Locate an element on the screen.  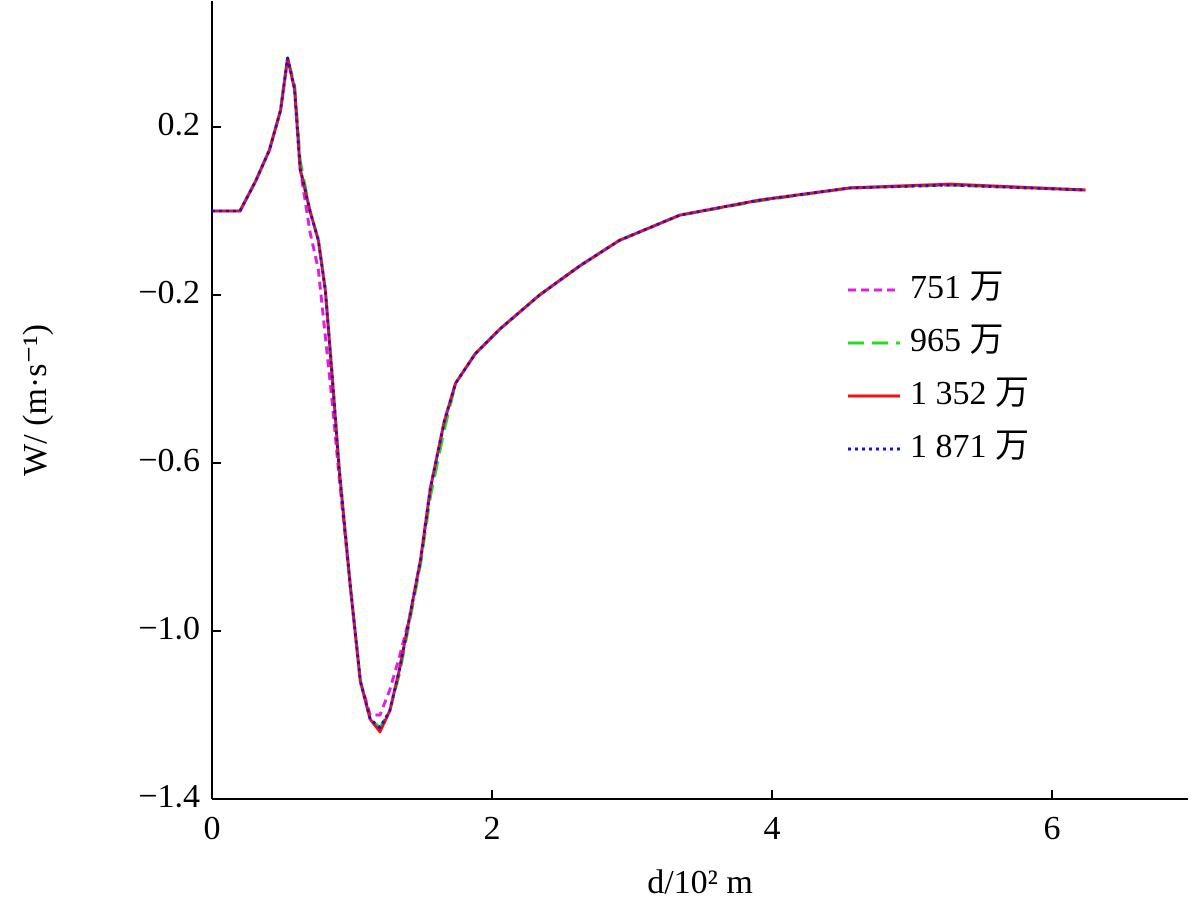
legend-label: 1 871 万 is located at coordinates (969, 446).